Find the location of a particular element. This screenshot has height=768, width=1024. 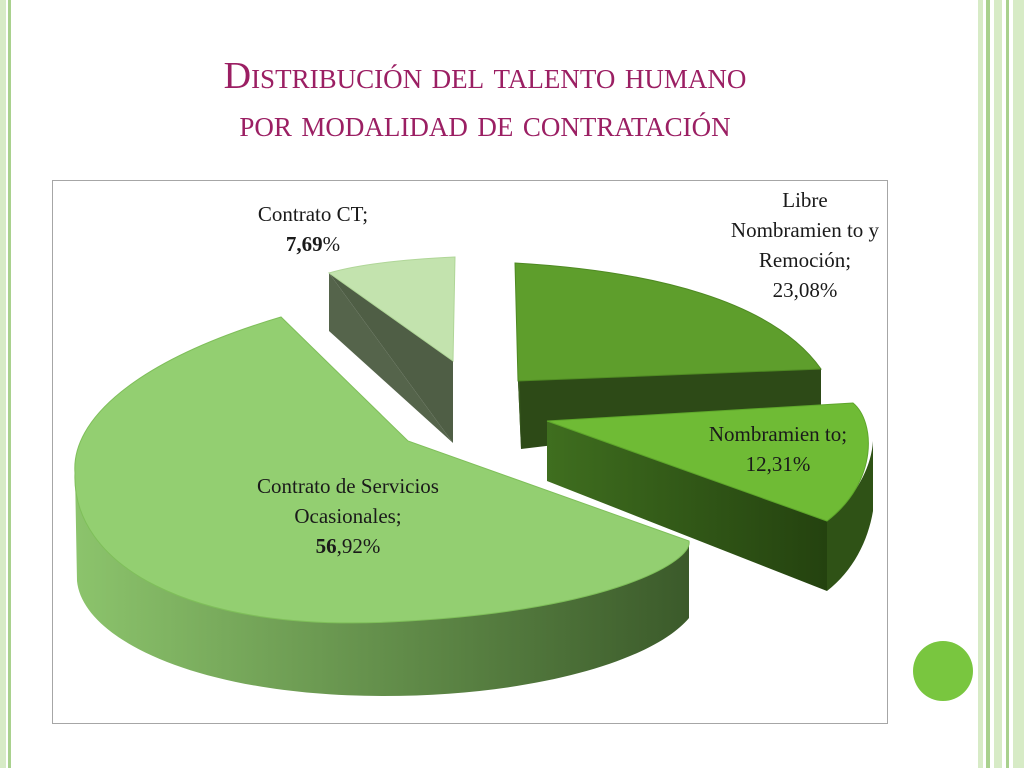

slice-side-ct-left is located at coordinates (391, 358).